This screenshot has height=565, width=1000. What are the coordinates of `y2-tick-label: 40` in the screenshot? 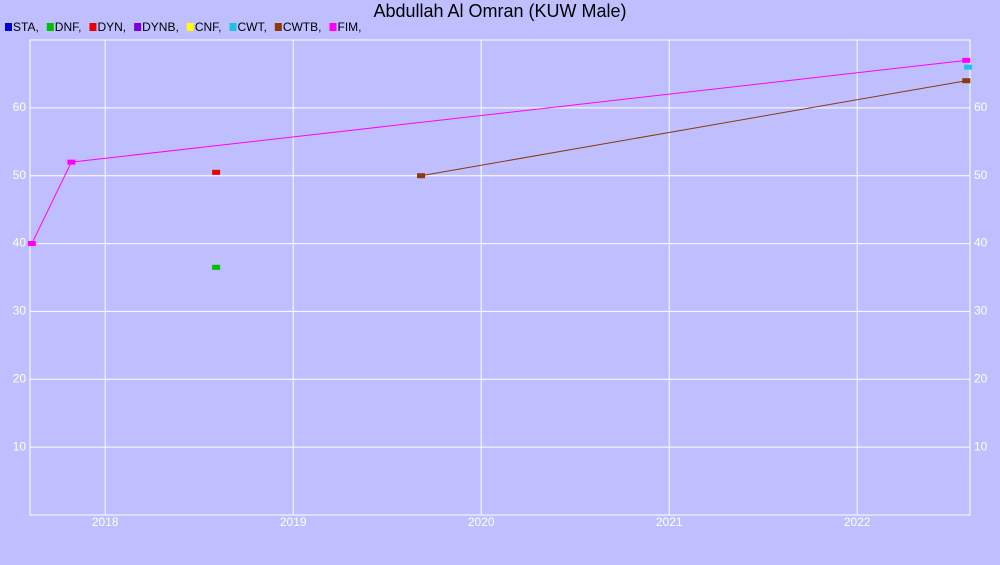 It's located at (981, 243).